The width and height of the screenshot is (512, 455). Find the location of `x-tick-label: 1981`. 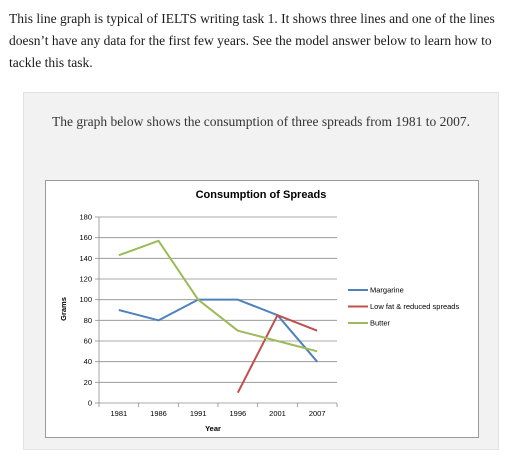

x-tick-label: 1981 is located at coordinates (118, 413).